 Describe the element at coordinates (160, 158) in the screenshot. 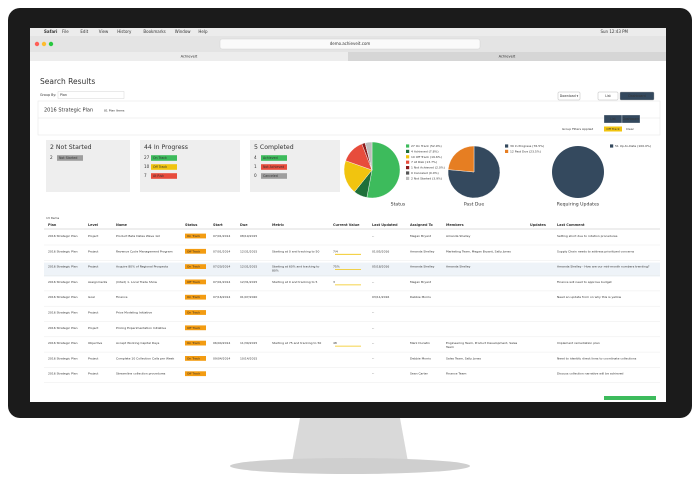

I see `status-badge-label: On Track` at that location.